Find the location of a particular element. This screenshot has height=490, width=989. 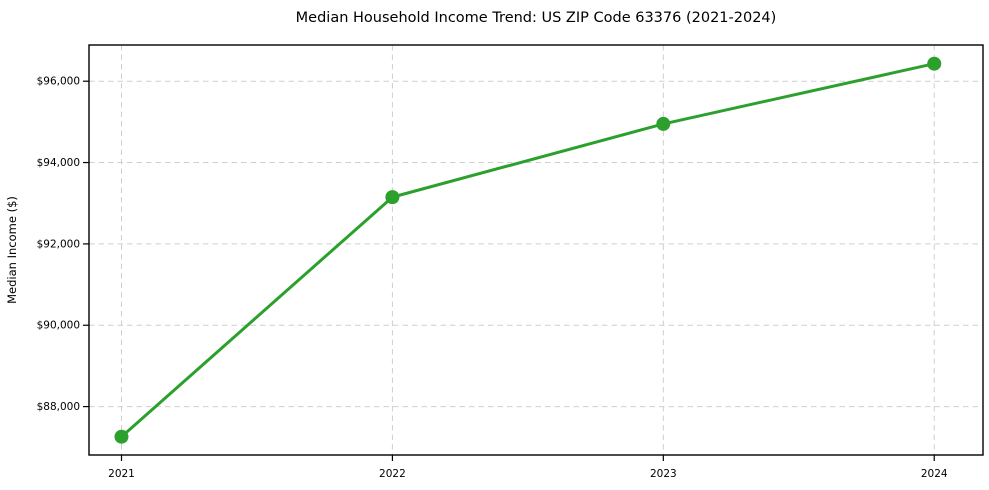

y-tick-label: $96,000 is located at coordinates (58, 82).